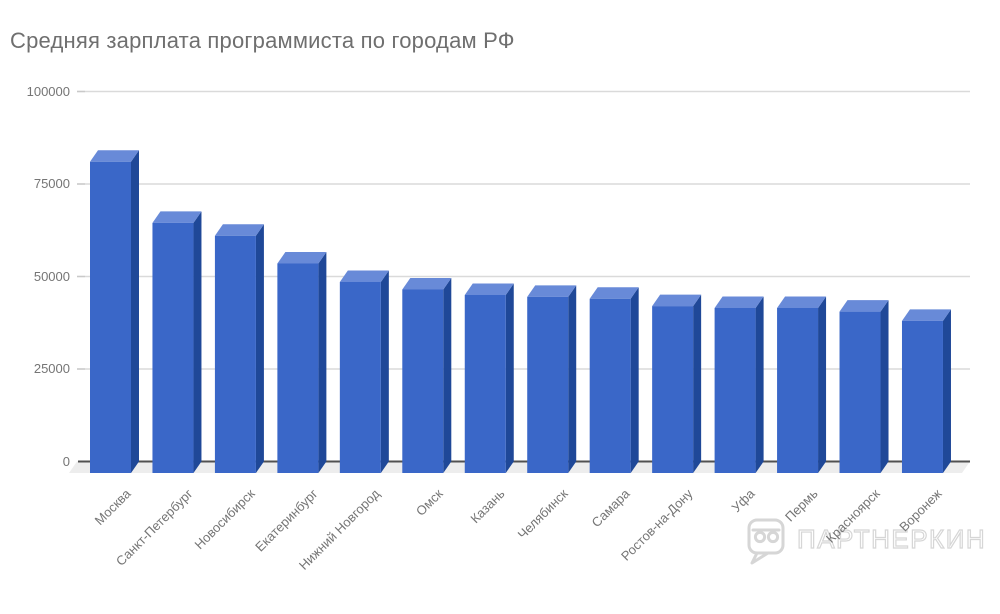  What do you see at coordinates (51, 368) in the screenshot?
I see `y-axis-label: 25000` at bounding box center [51, 368].